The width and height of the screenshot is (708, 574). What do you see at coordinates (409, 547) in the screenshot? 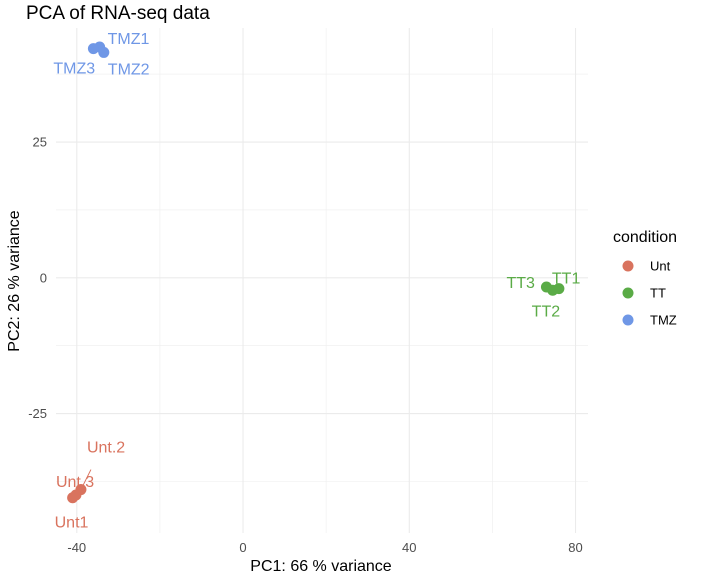
I see `x-tick-label: 40` at bounding box center [409, 547].